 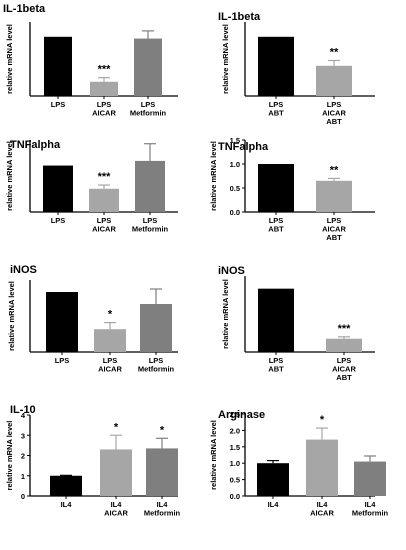 I want to click on y-tick-label: 0, so click(x=23, y=496).